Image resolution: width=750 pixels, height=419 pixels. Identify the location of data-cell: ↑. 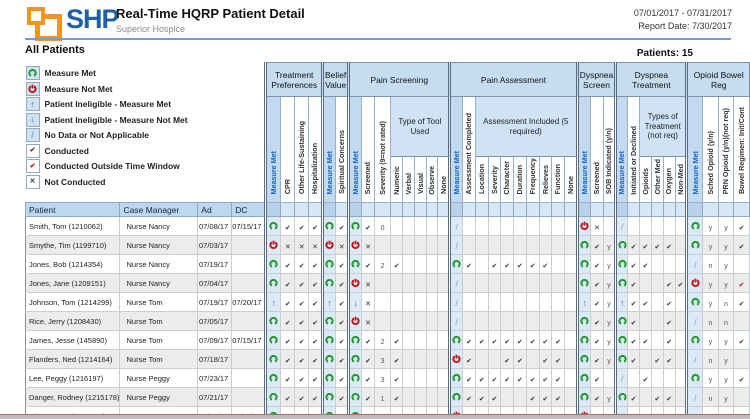
(329, 302).